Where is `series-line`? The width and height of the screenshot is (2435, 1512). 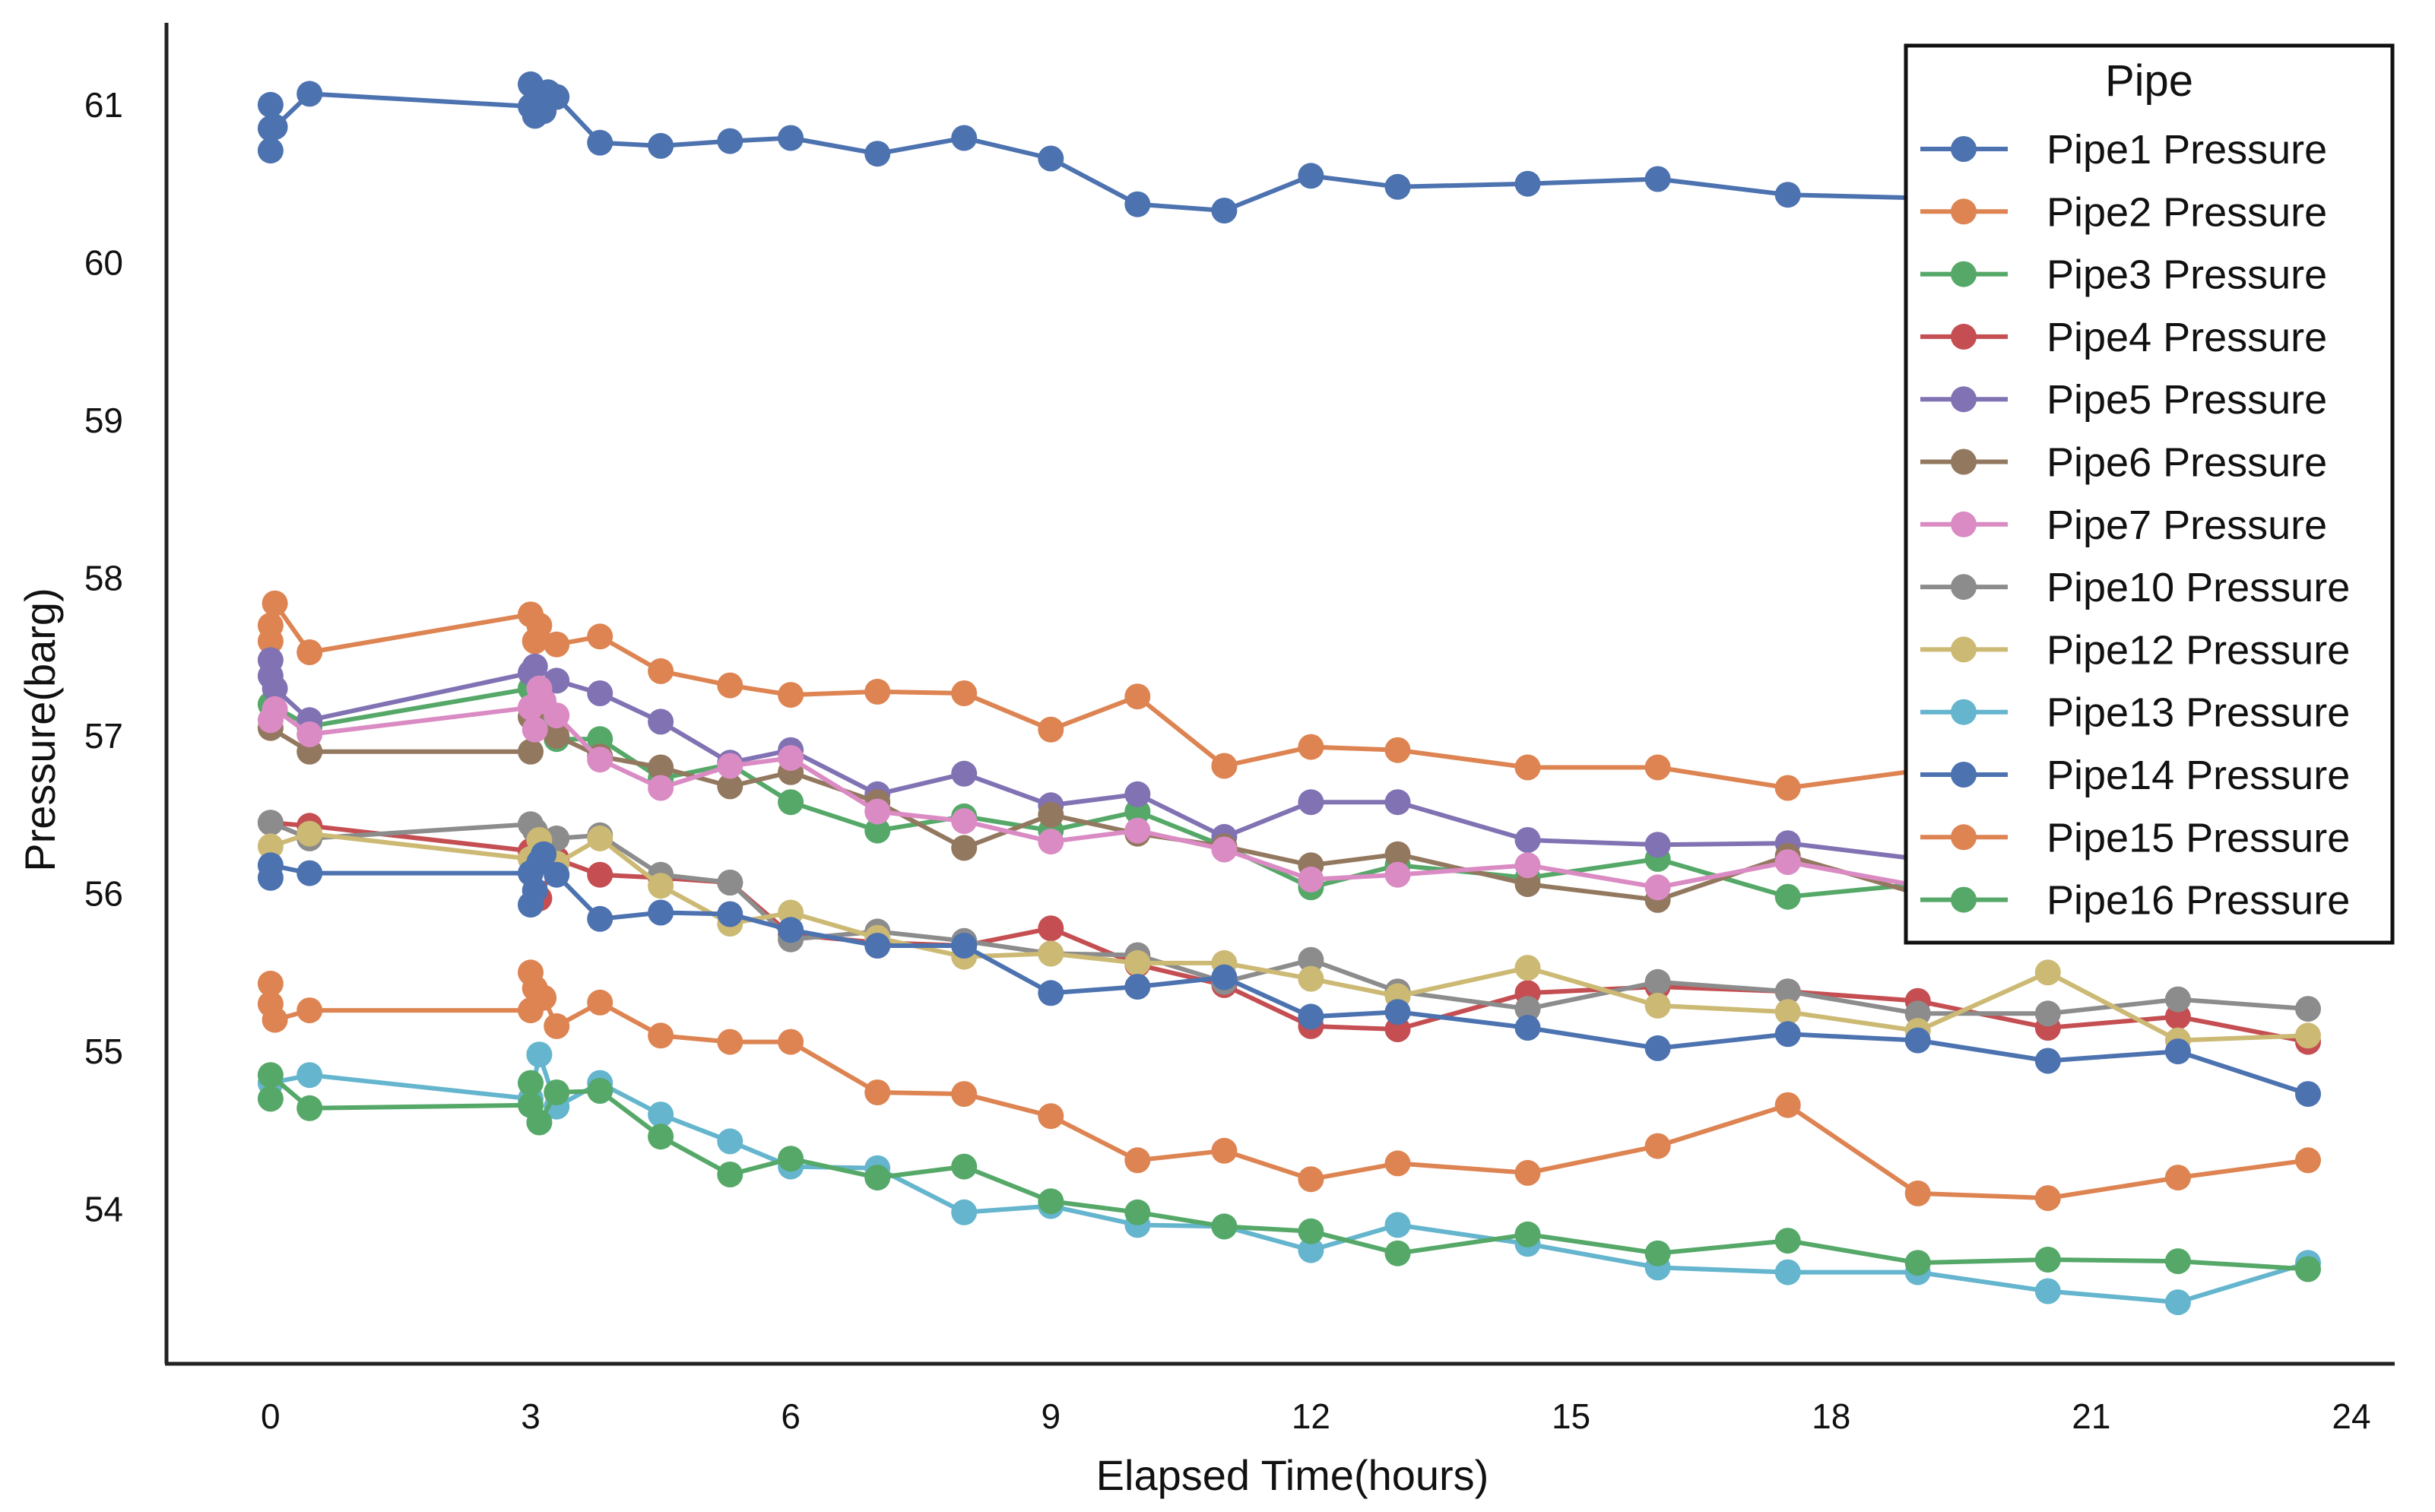
series-line is located at coordinates (1094, 792).